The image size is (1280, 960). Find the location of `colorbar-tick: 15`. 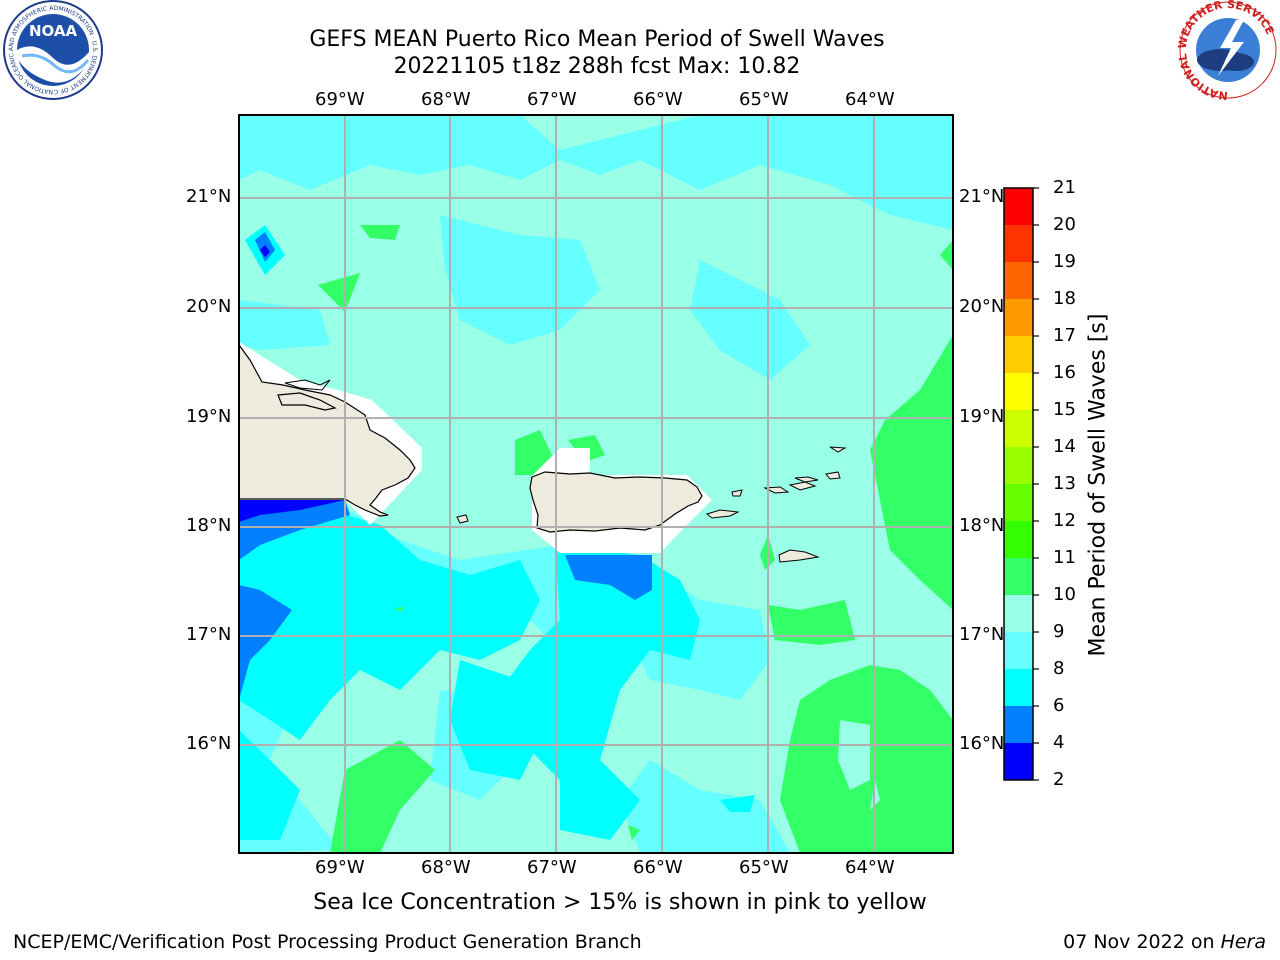

colorbar-tick: 15 is located at coordinates (1064, 409).